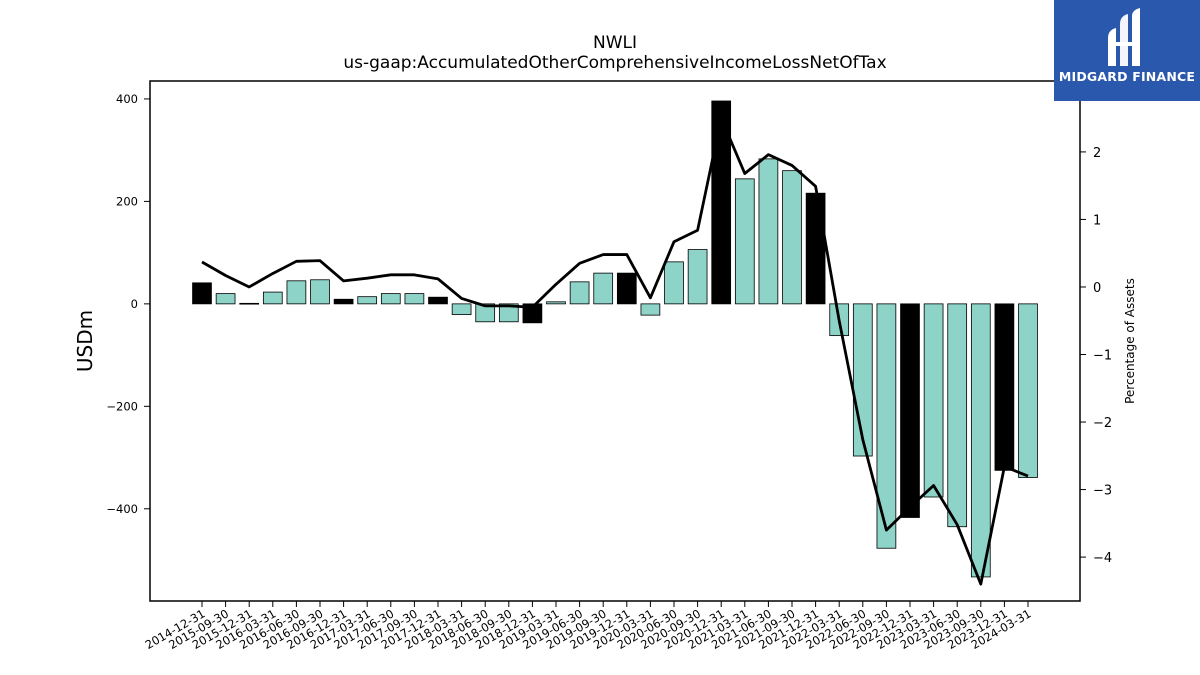  What do you see at coordinates (1102, 423) in the screenshot?
I see `y2-tick-label: −2` at bounding box center [1102, 423].